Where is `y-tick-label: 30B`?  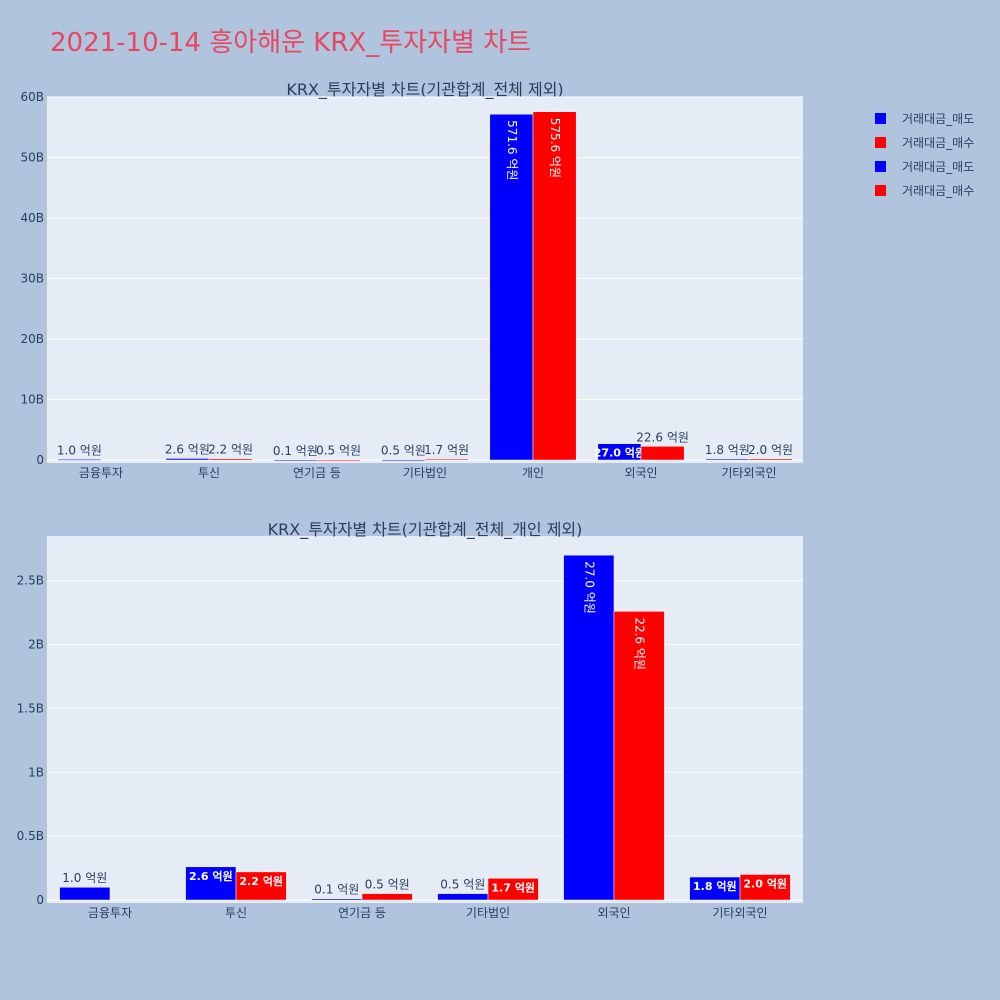
y-tick-label: 30B is located at coordinates (32, 279).